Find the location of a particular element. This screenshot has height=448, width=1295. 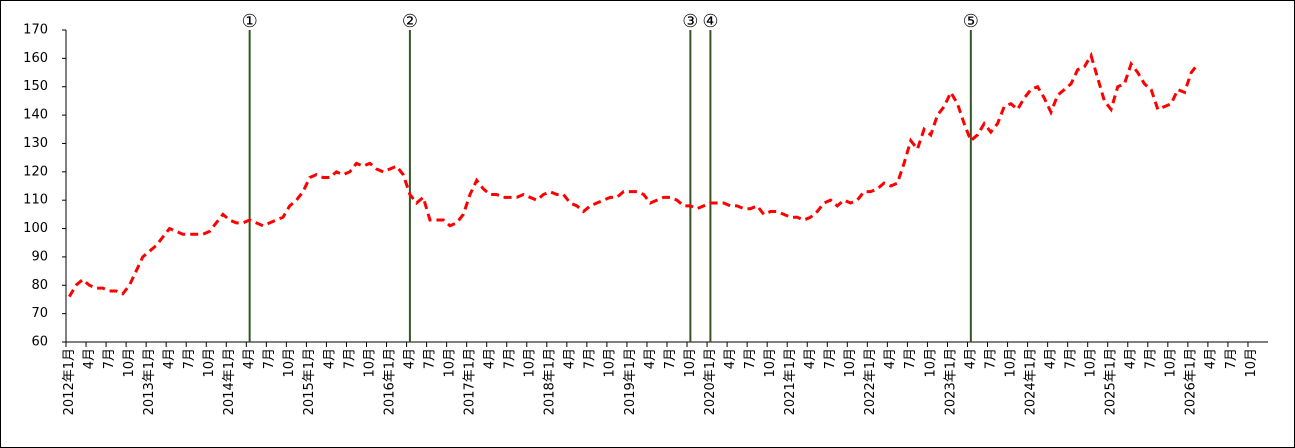

y-tick-label: 90 is located at coordinates (39, 256).